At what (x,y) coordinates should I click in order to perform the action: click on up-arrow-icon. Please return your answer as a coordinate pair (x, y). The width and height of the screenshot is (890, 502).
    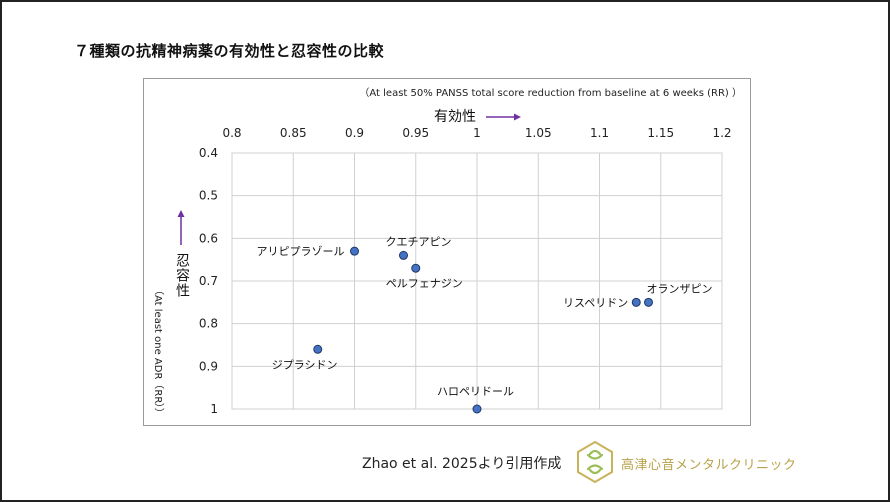
    Looking at the image, I should click on (181, 227).